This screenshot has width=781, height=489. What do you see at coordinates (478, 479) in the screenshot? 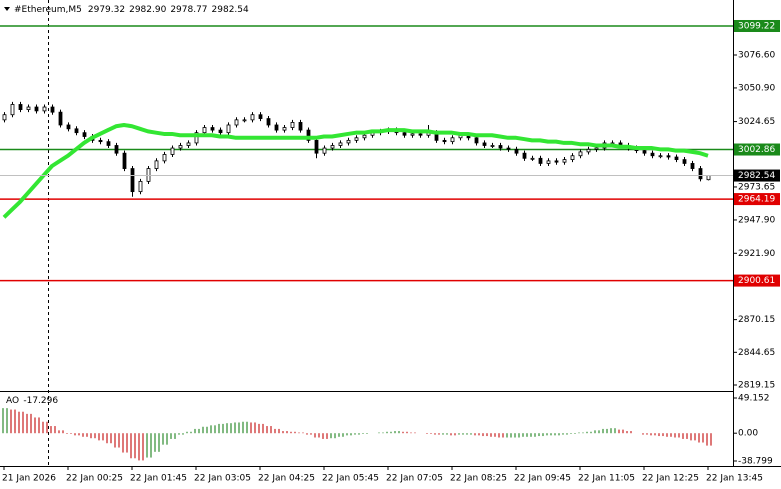
I see `x-tick-label: 22 Jan 08:25` at bounding box center [478, 479].